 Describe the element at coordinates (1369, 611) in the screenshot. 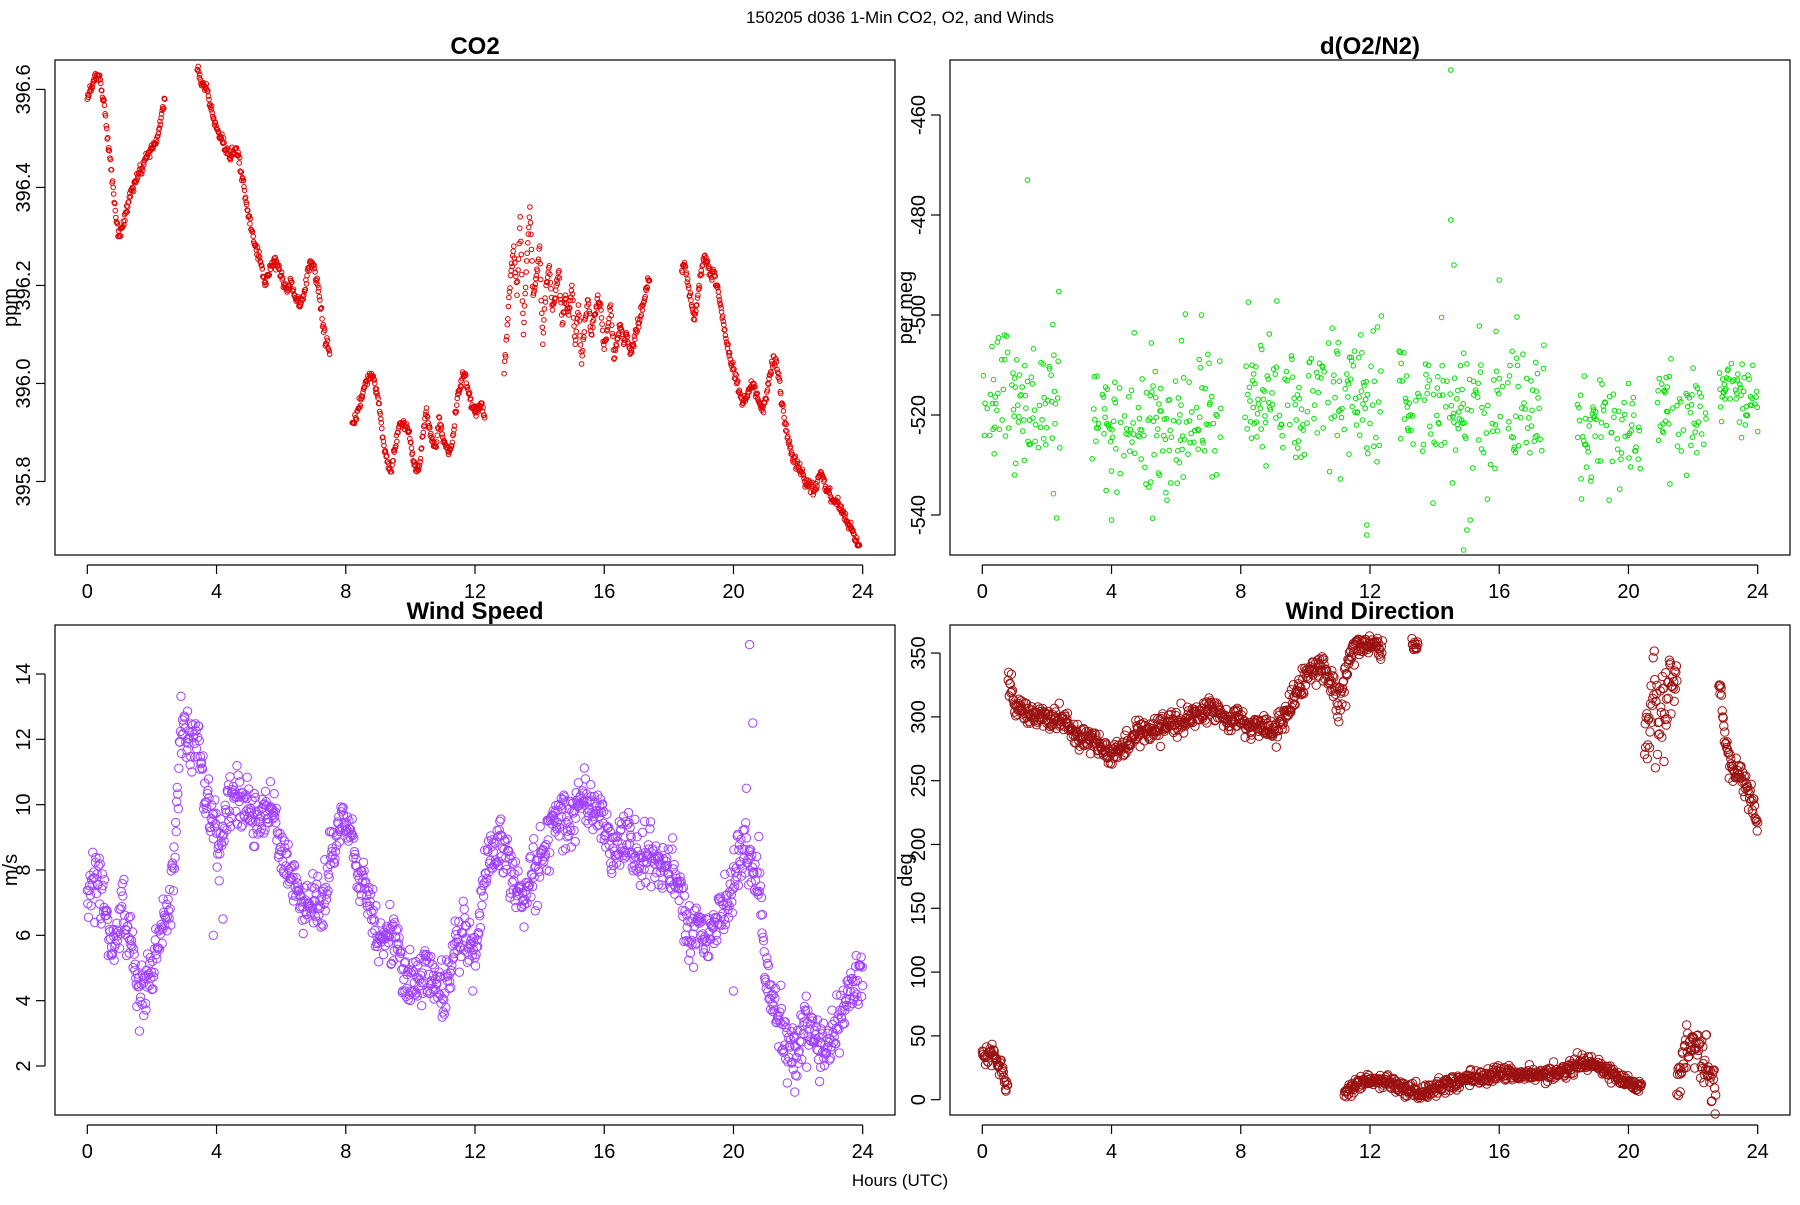

I see `wind-direction-title: Wind Direction` at that location.